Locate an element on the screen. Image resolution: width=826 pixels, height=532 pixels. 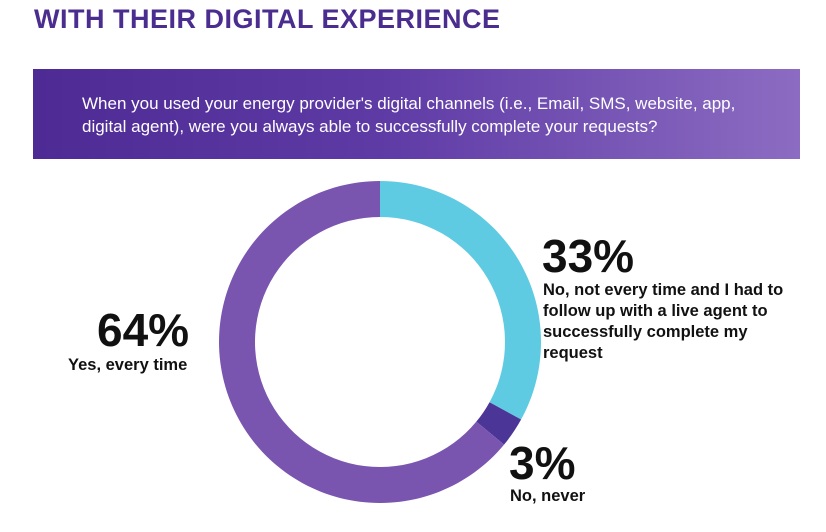
page-heading: WITH THEIR DIGITAL EXPERIENCE is located at coordinates (267, 19).